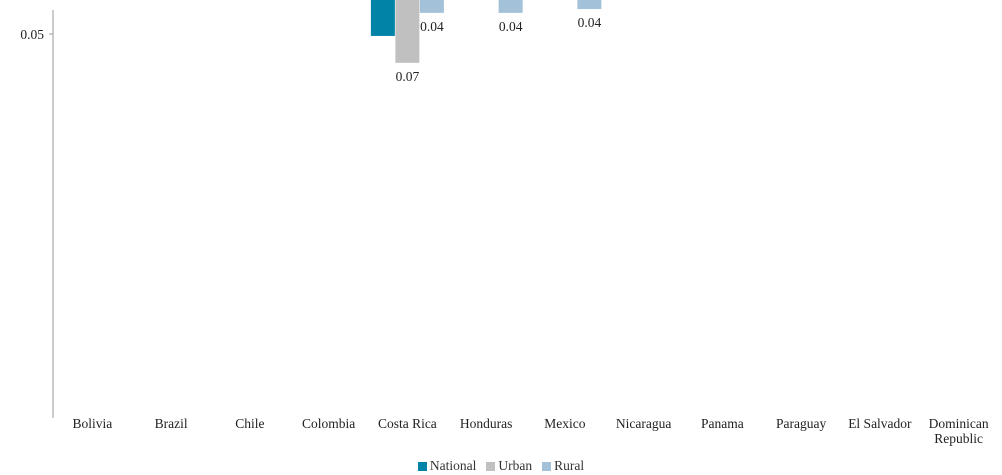  I want to click on data-label-urban-costa-rica: 0.07, so click(408, 76).